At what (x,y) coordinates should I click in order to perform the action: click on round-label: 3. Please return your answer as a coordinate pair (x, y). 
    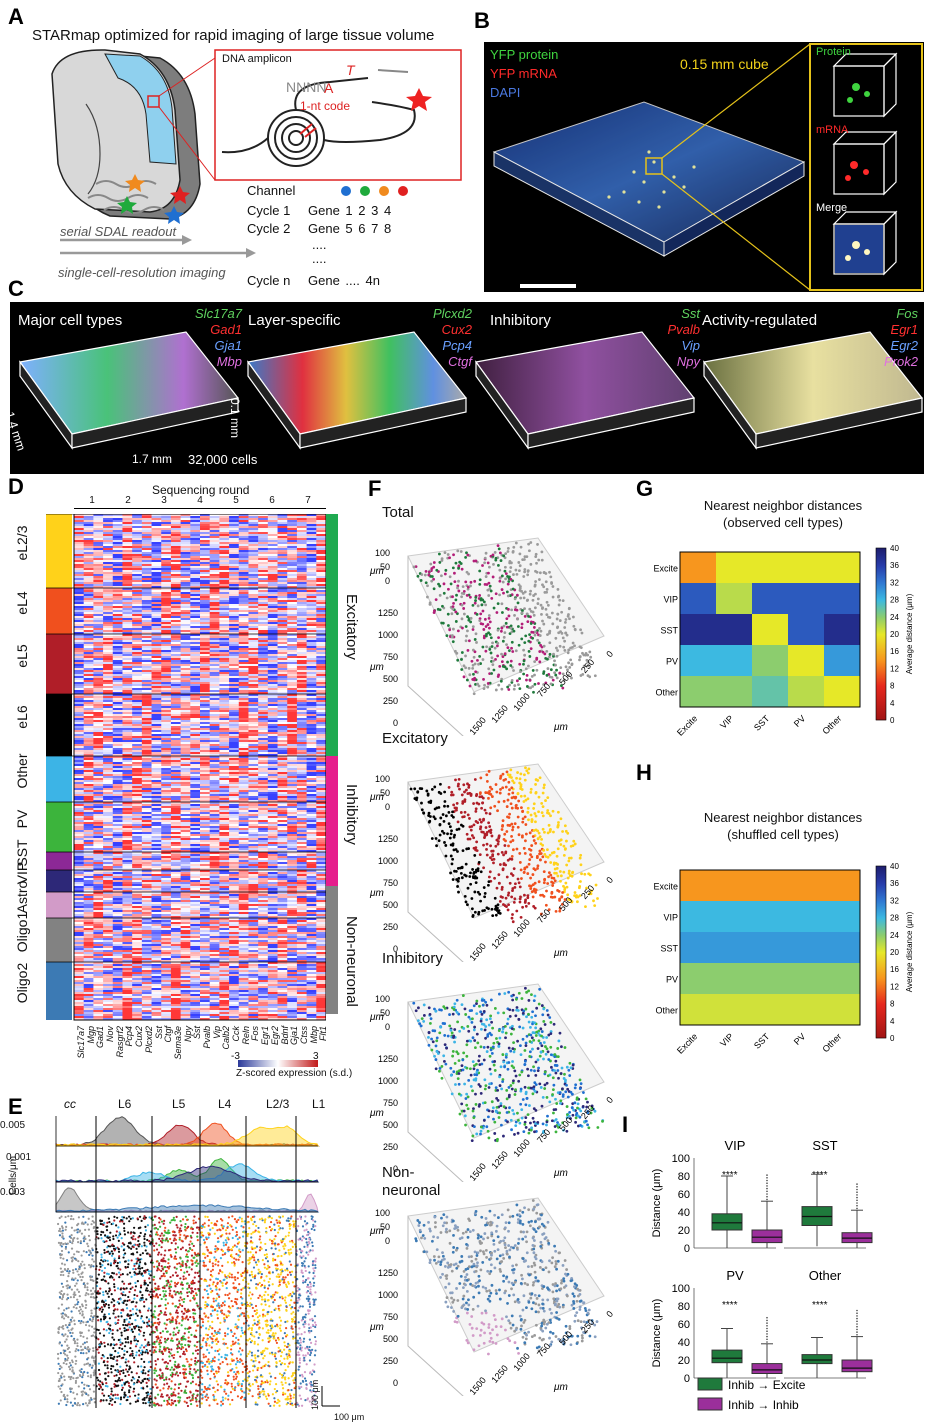
    Looking at the image, I should click on (164, 502).